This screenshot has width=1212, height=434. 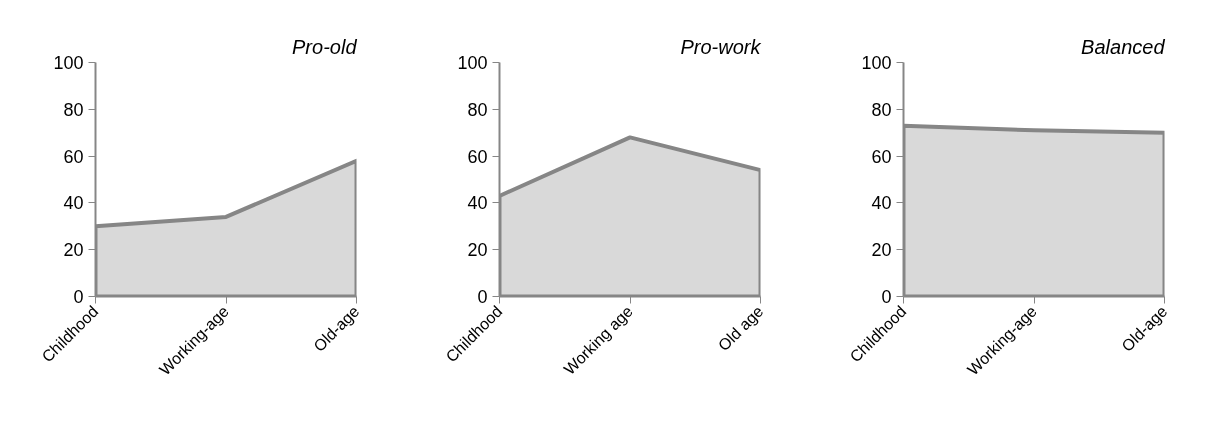 What do you see at coordinates (325, 46) in the screenshot?
I see `chart-title: Pro-old` at bounding box center [325, 46].